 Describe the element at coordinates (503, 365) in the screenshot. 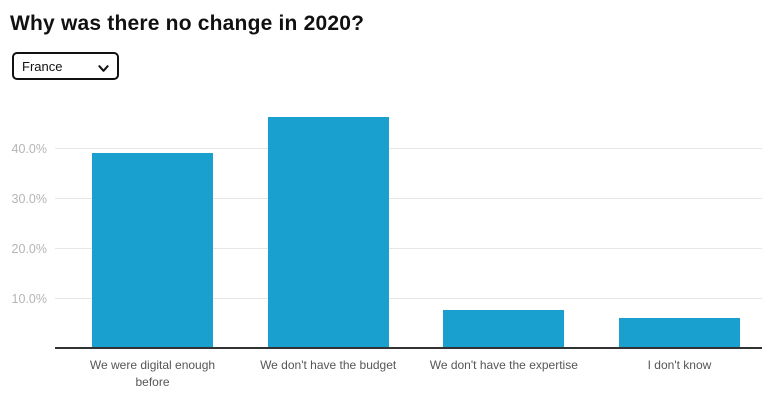

I see `x-axis-category-label: We don't have the expertise` at that location.